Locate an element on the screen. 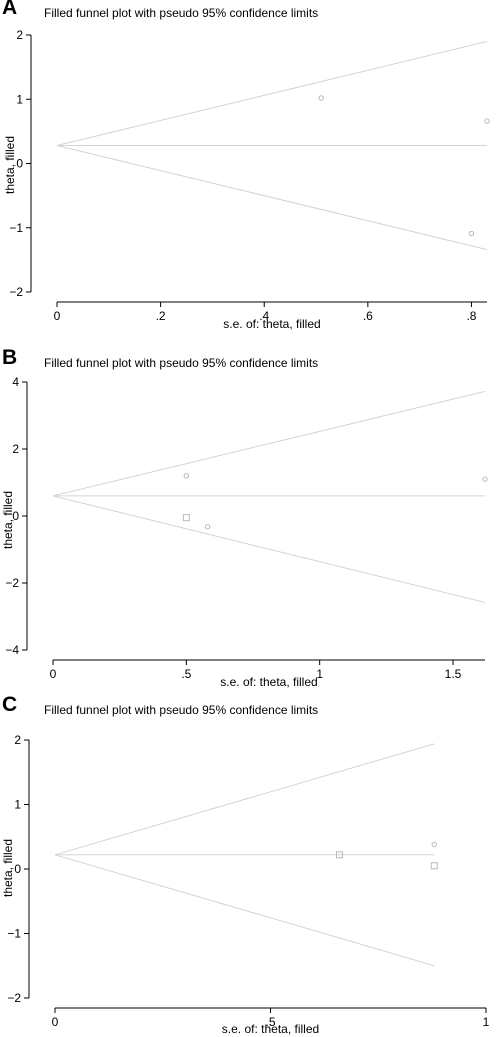  x-tick-label: 1.5 is located at coordinates (453, 674).